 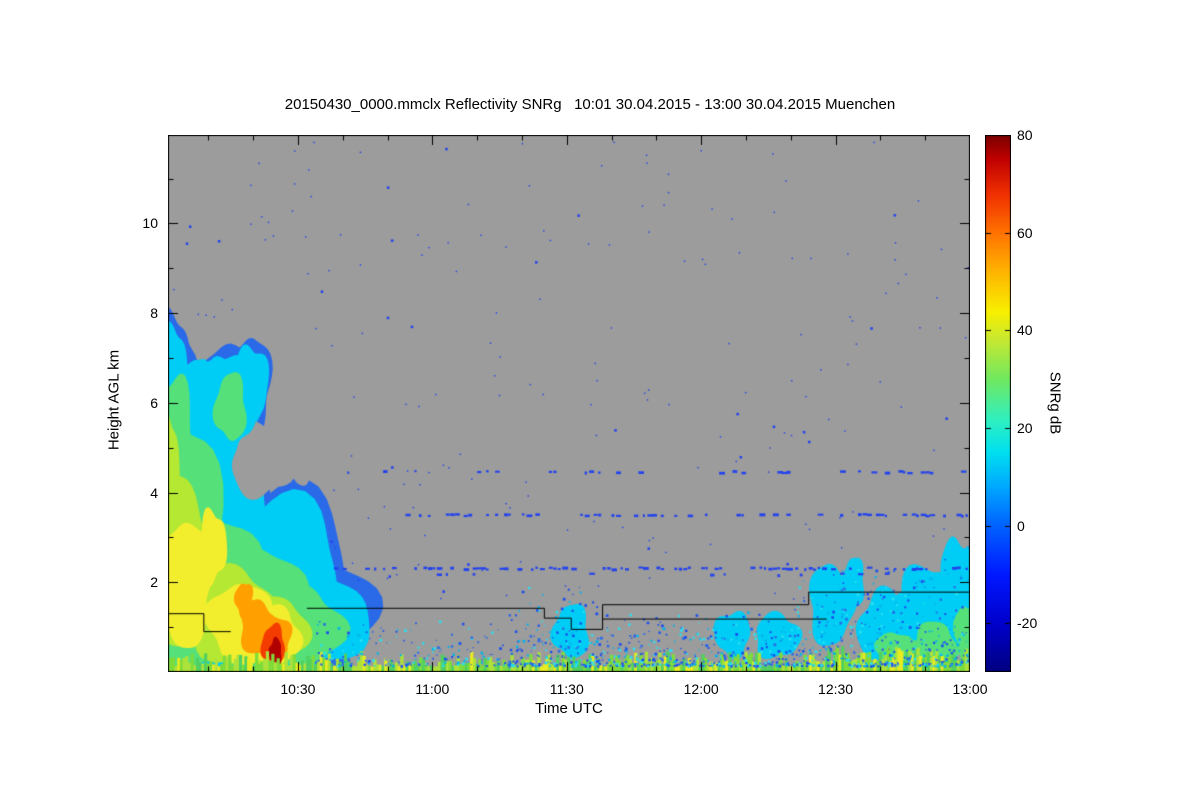 I want to click on colorbar-tick-label: 40, so click(x=1025, y=330).